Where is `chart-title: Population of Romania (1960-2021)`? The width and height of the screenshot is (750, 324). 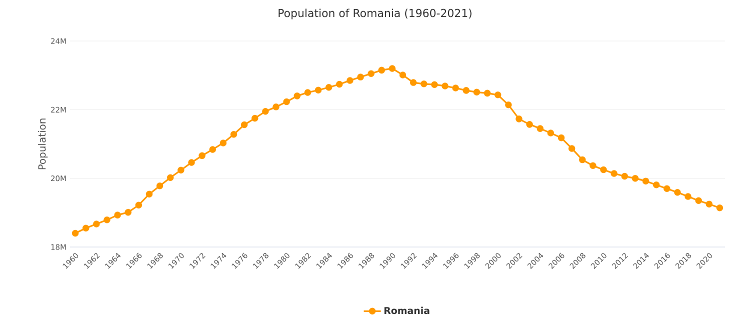 chart-title: Population of Romania (1960-2021) is located at coordinates (375, 14).